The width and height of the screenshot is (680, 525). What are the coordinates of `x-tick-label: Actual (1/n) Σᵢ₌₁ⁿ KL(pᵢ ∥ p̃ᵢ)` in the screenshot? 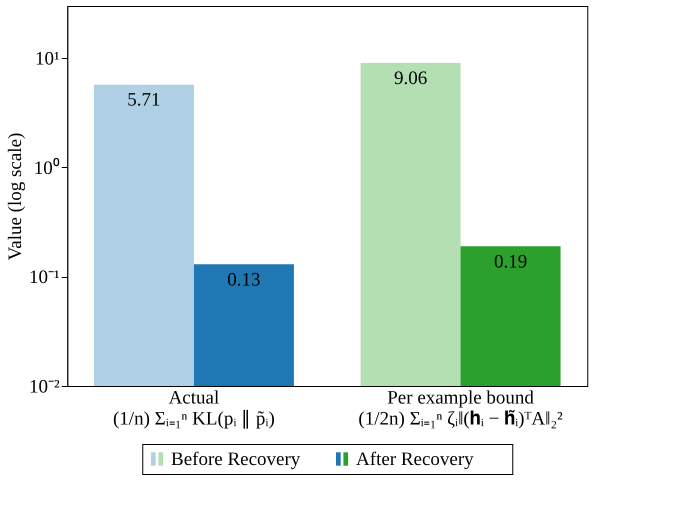 It's located at (193, 409).